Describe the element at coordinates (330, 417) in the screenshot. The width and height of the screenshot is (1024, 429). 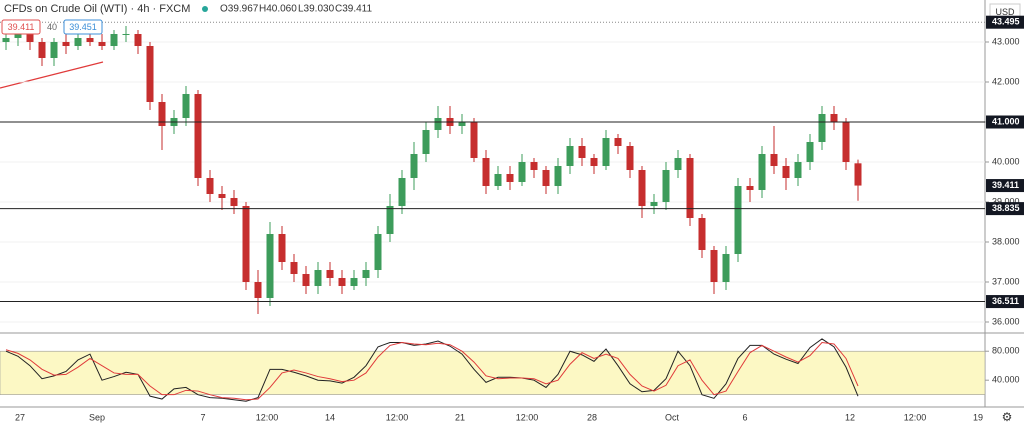
I see `x-tick-label: 14` at that location.